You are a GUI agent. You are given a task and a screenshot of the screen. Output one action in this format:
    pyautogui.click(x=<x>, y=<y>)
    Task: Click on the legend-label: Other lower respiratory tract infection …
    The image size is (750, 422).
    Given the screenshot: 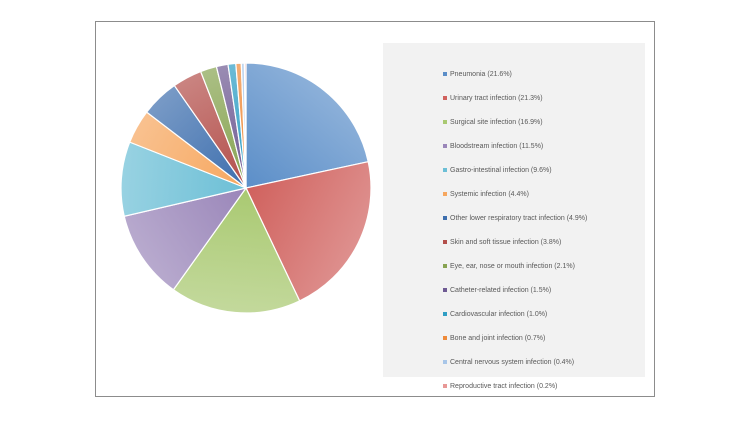 What is the action you would take?
    pyautogui.click(x=519, y=218)
    